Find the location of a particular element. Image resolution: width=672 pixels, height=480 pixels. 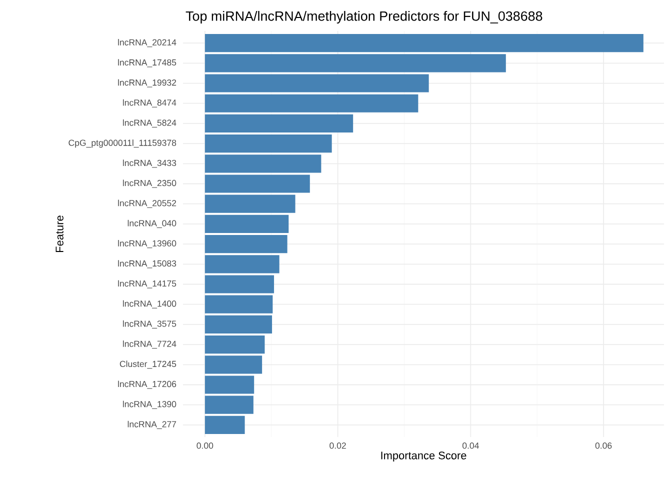

x-tick-label: 0.04 is located at coordinates (470, 445).